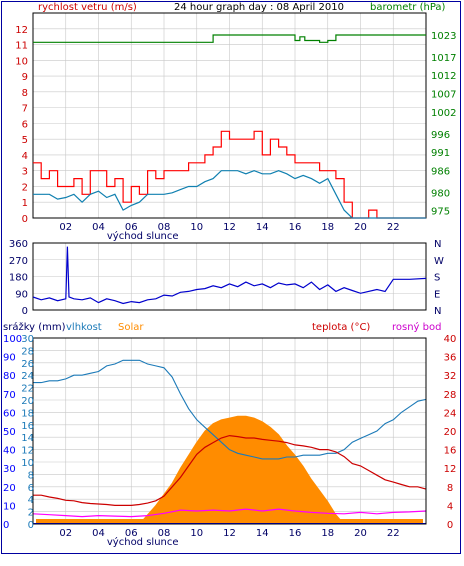  What do you see at coordinates (450, 525) in the screenshot?
I see `temperature-tick-label: 0` at bounding box center [450, 525].